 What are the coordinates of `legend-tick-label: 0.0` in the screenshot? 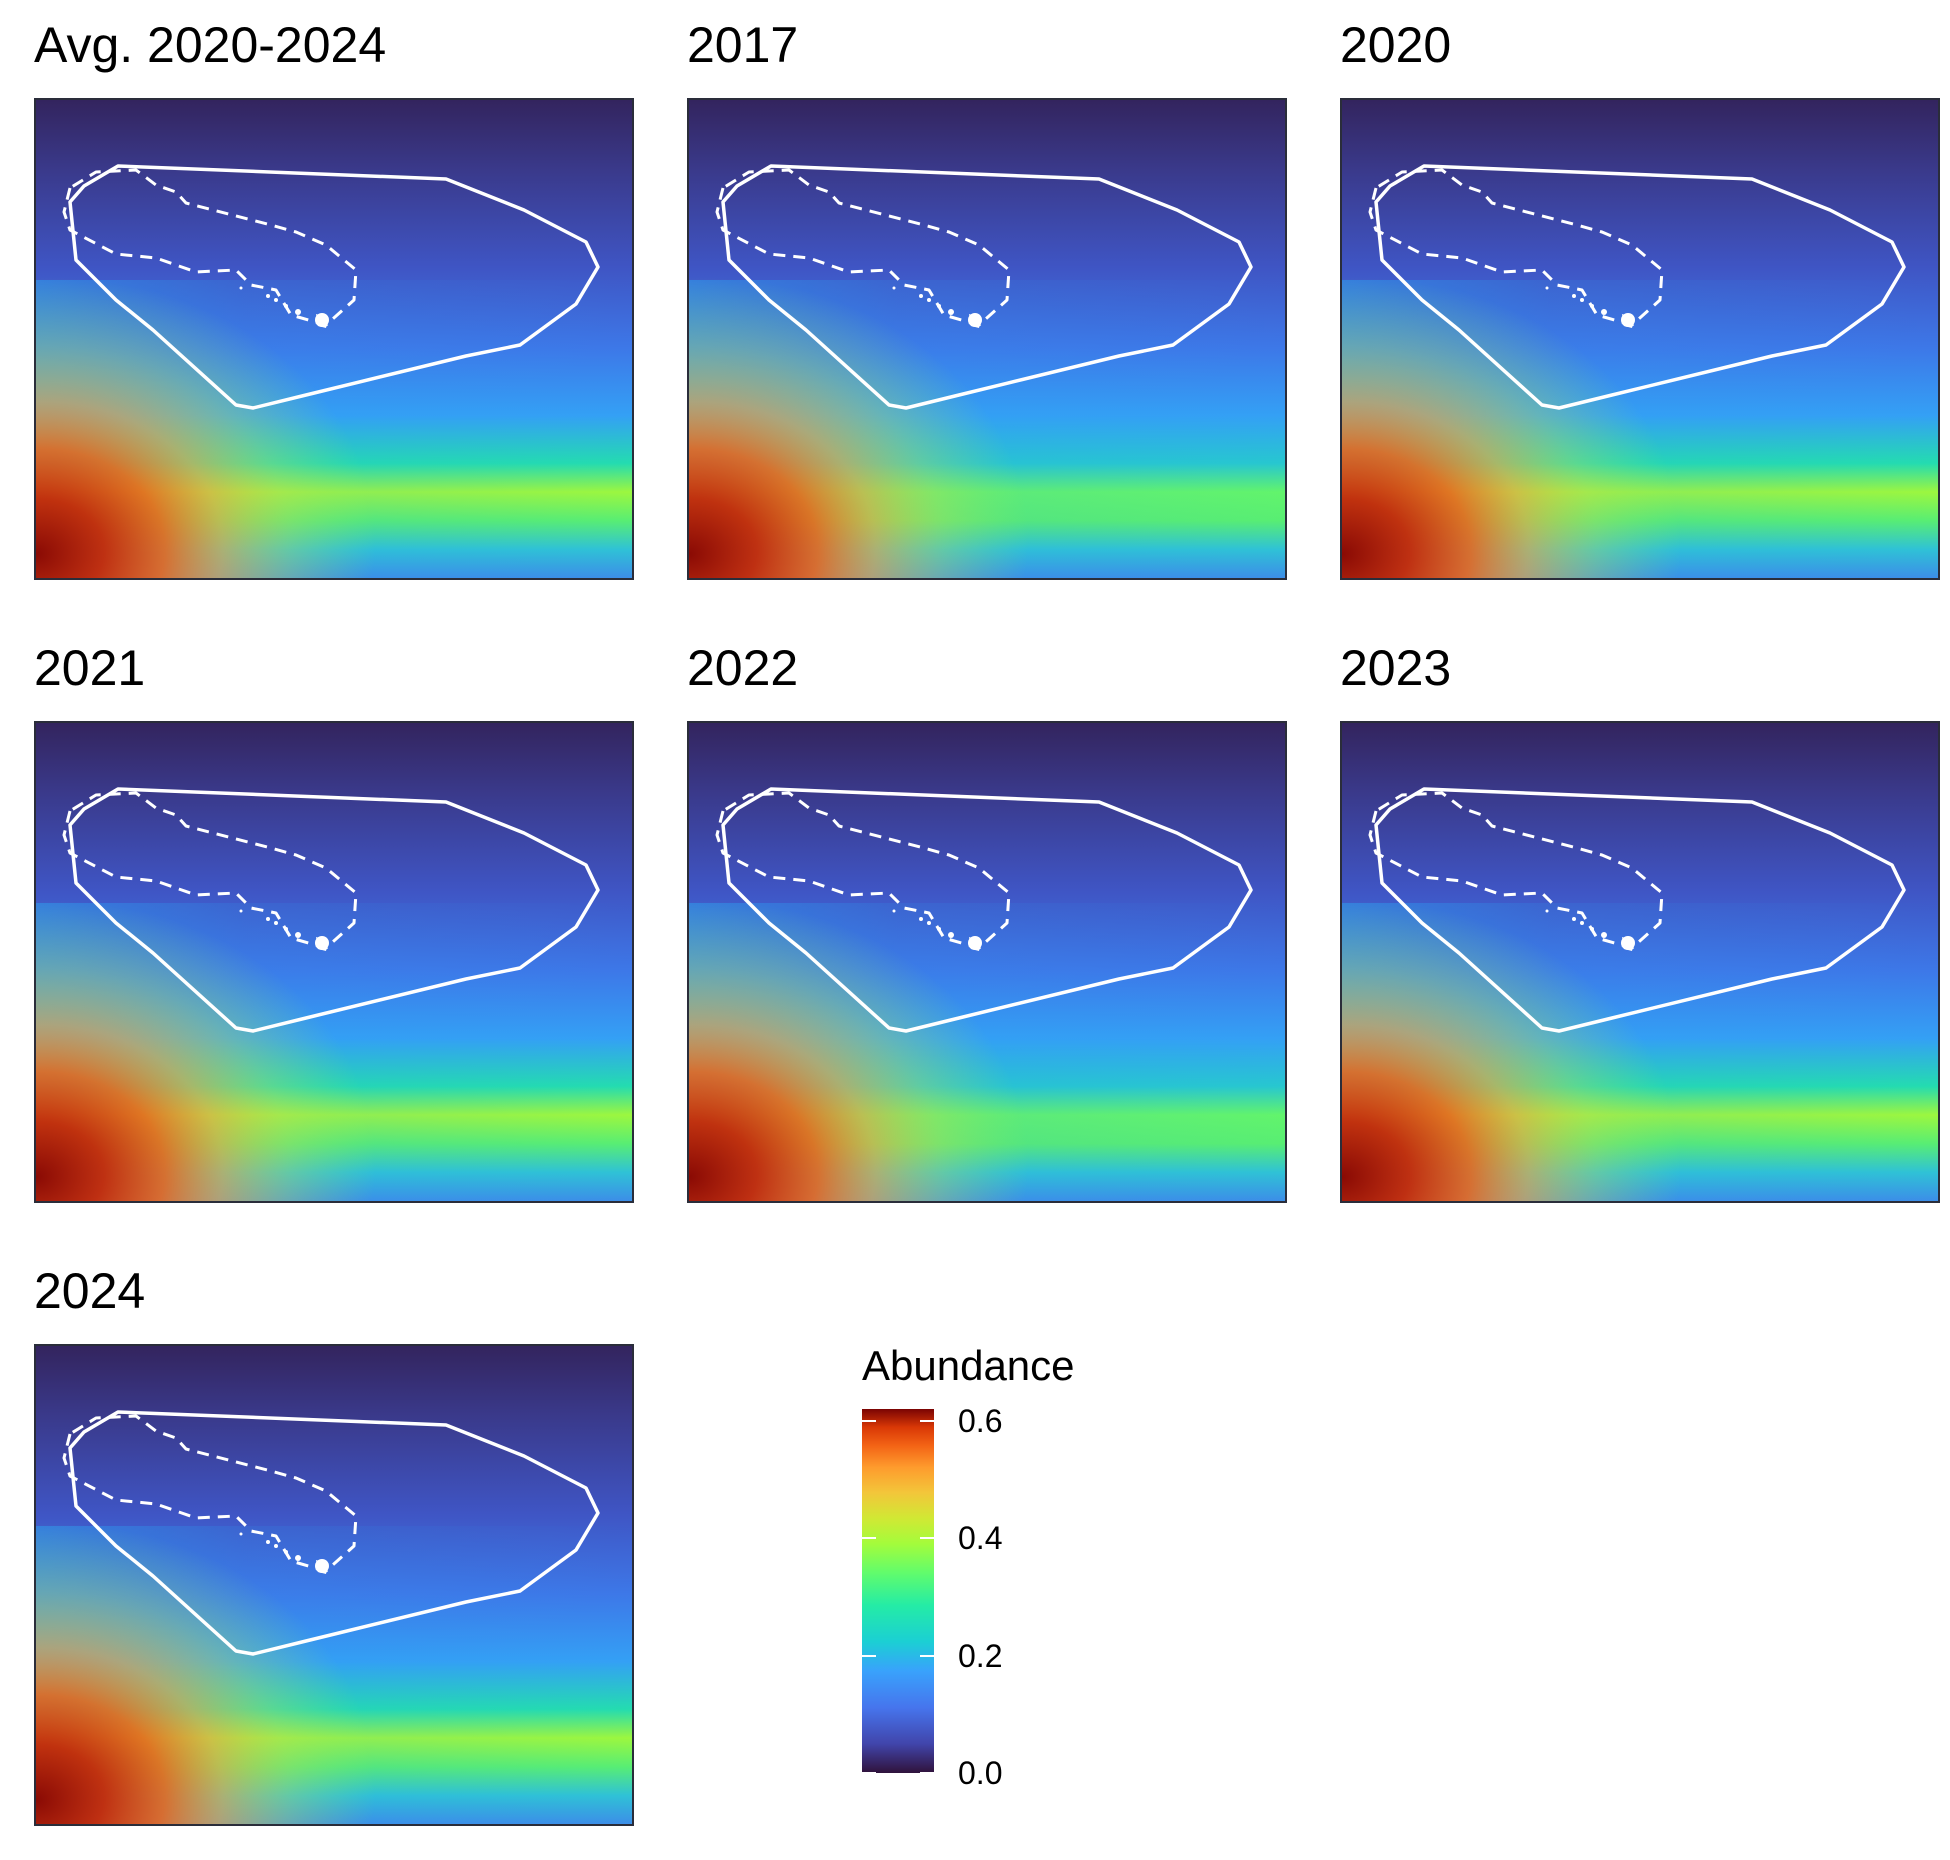 It's located at (980, 1773).